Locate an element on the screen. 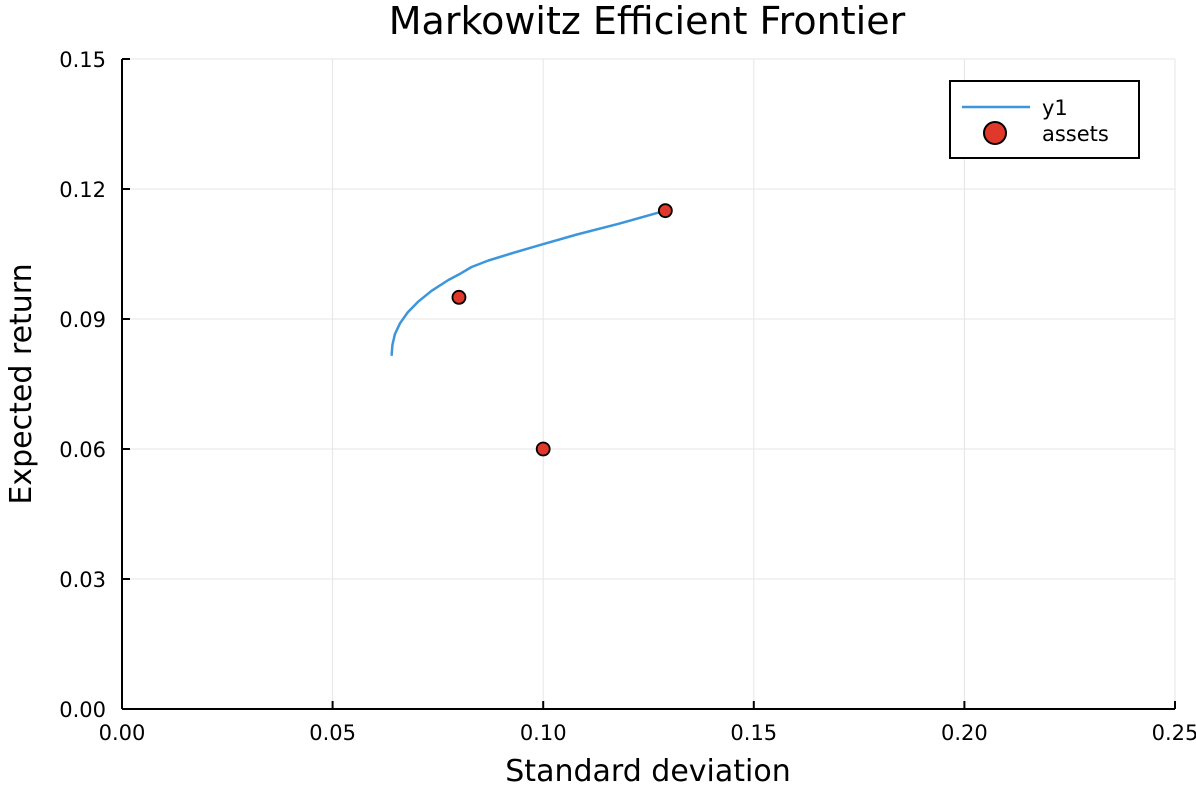 The height and width of the screenshot is (794, 1196). y-axis-label: Expected return is located at coordinates (21, 383).